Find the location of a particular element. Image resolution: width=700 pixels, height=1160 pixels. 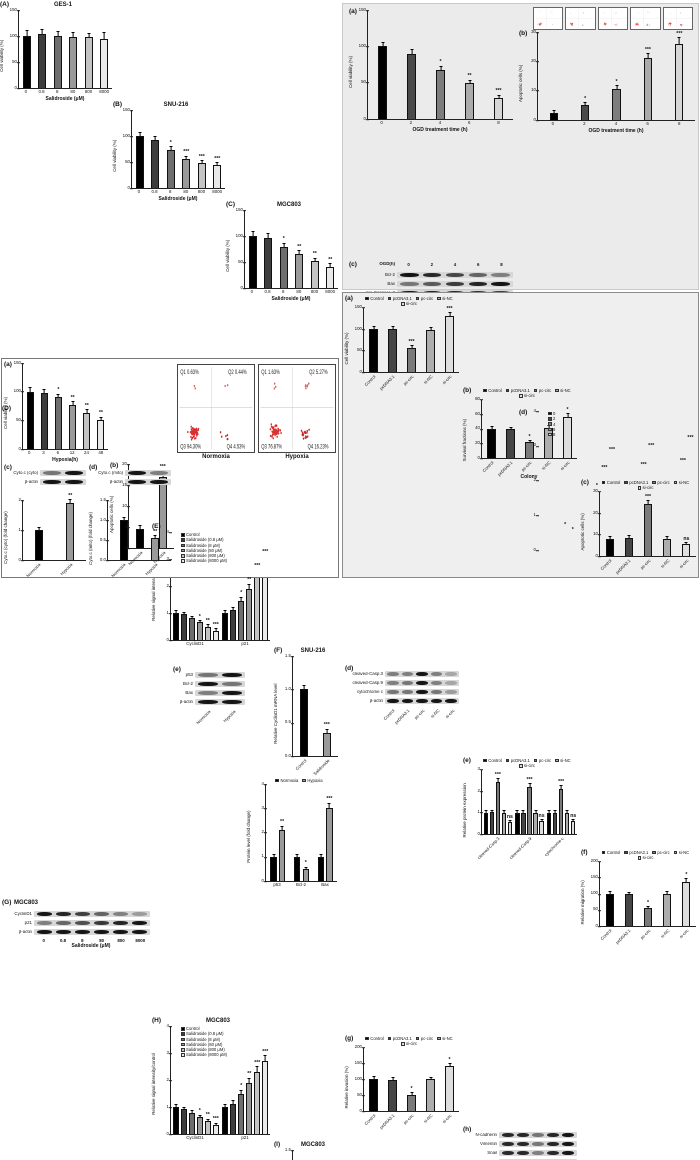

panel-label: (E) is located at coordinates (156, 526).